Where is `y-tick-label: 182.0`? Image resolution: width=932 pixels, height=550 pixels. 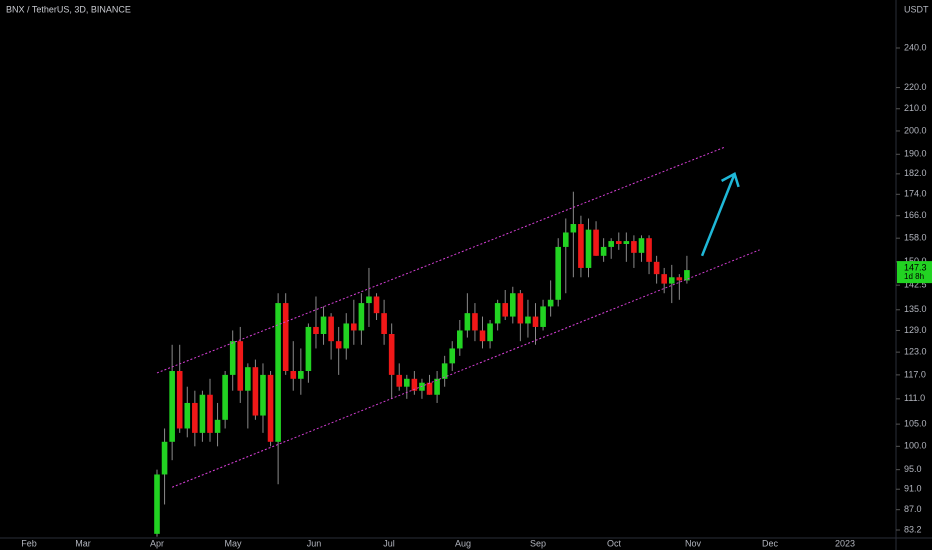
y-tick-label: 182.0 is located at coordinates (915, 173).